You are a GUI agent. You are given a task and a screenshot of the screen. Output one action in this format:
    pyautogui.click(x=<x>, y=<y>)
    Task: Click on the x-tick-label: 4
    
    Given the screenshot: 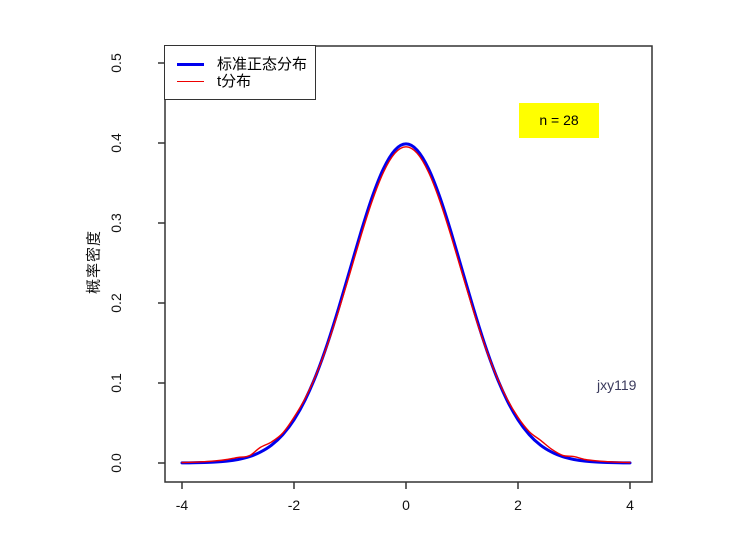 What is the action you would take?
    pyautogui.click(x=630, y=505)
    